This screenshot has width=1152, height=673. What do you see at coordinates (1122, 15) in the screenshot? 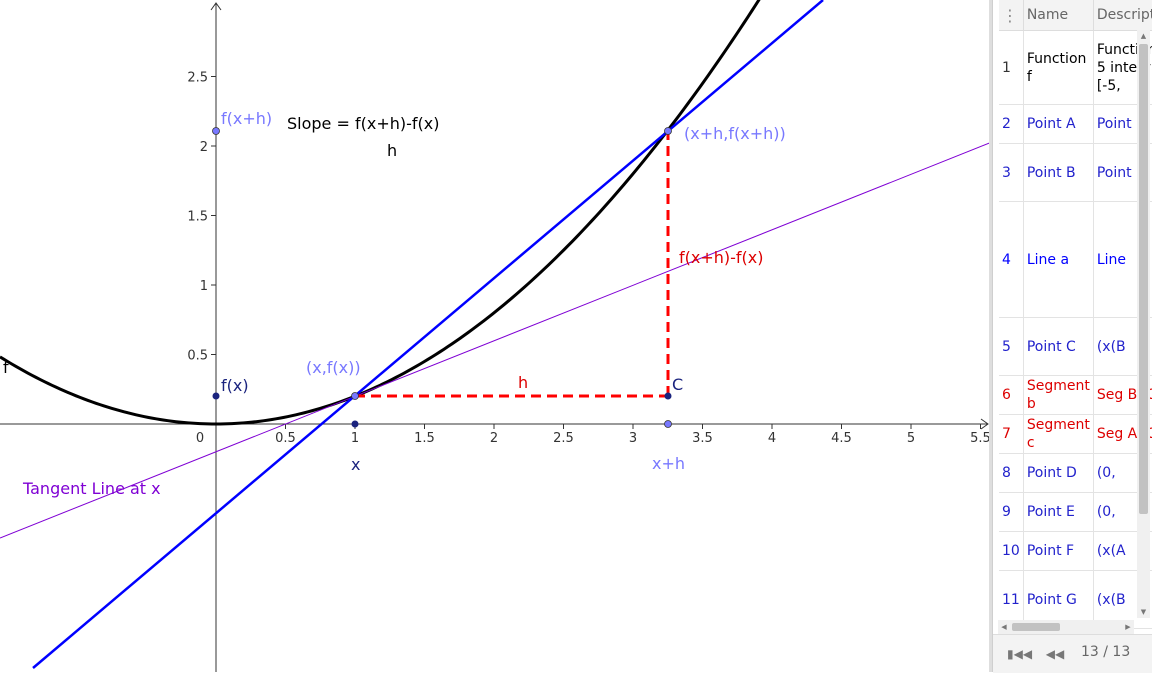
I see `column-header-description: Description` at bounding box center [1122, 15].